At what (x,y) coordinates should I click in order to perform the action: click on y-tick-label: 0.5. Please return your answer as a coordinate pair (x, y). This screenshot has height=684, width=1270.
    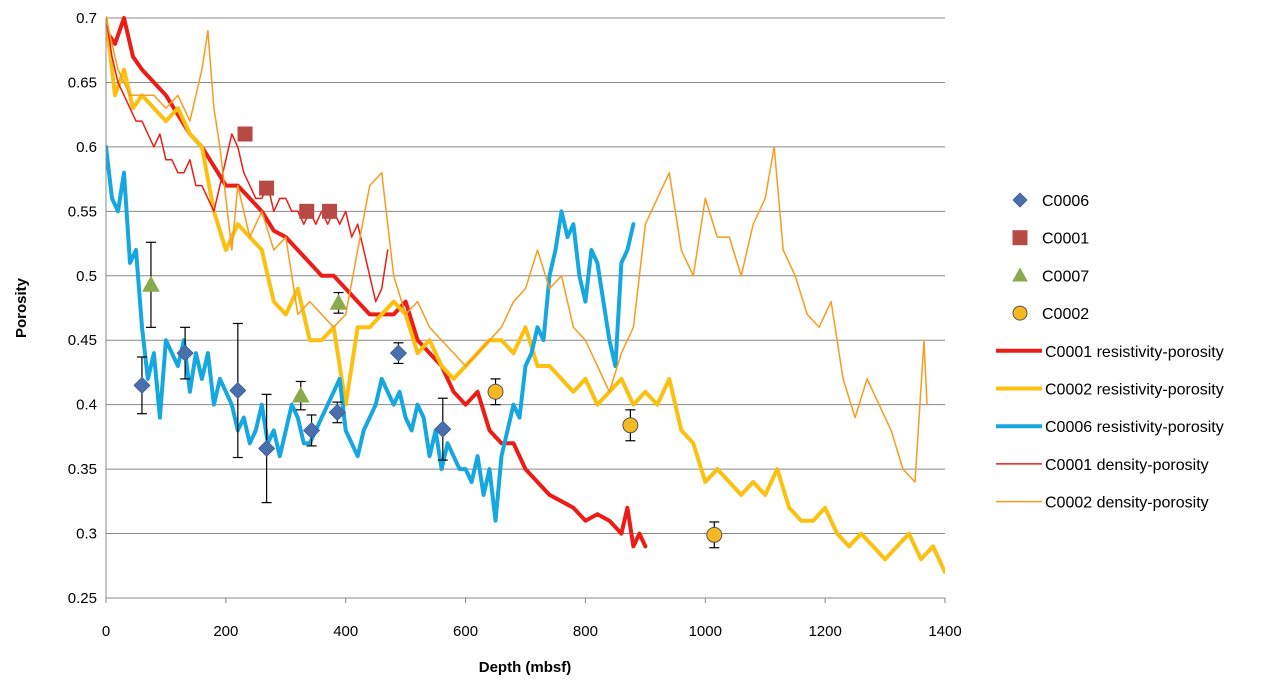
    Looking at the image, I should click on (86, 276).